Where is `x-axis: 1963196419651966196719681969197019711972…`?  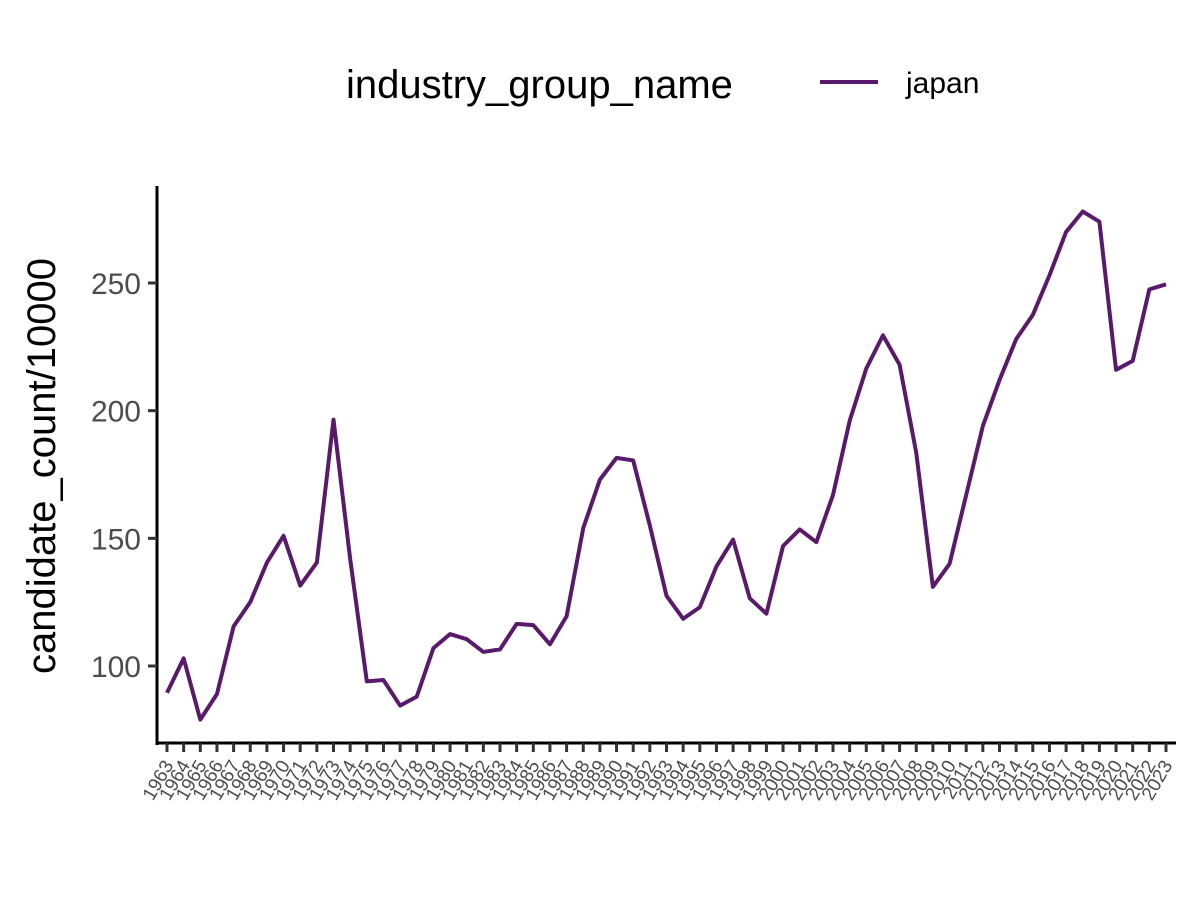 x-axis: 1963196419651966196719681969197019711972… is located at coordinates (658, 772).